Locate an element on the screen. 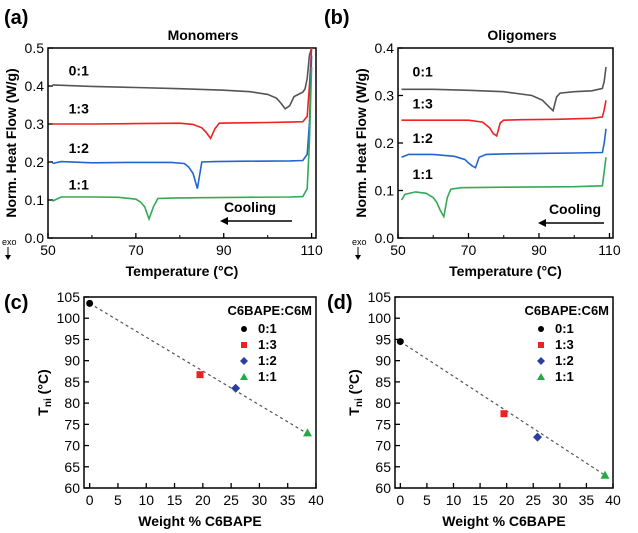  y-tick-label: 0.4 is located at coordinates (385, 48).